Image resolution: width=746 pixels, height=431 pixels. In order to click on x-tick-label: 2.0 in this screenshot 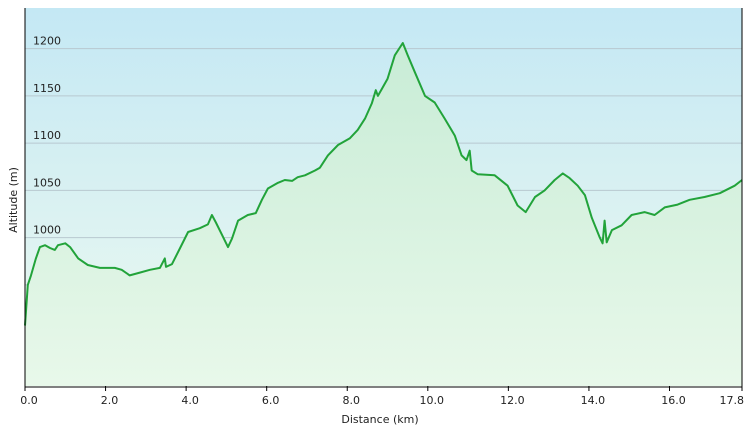, I will do `click(110, 400)`.